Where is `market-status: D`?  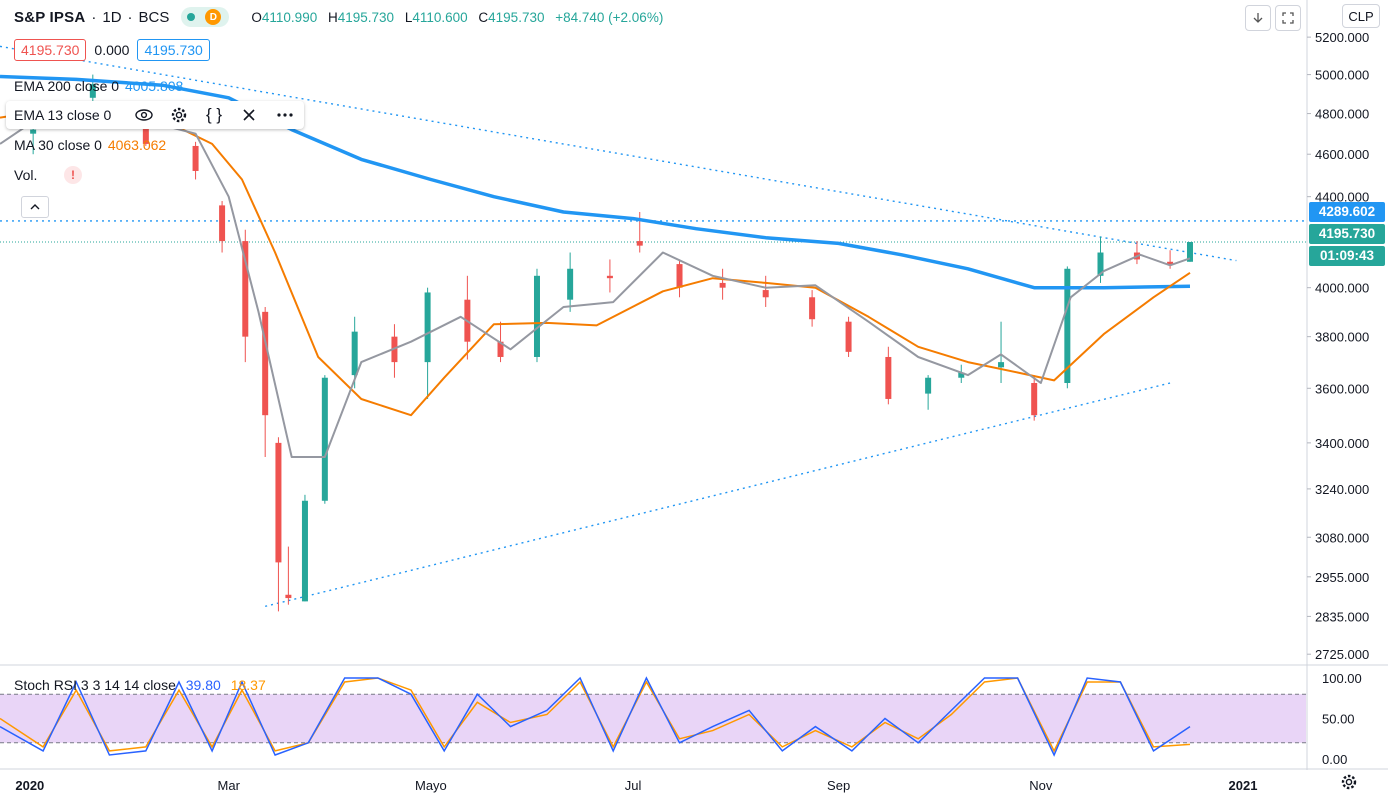 market-status: D is located at coordinates (205, 17).